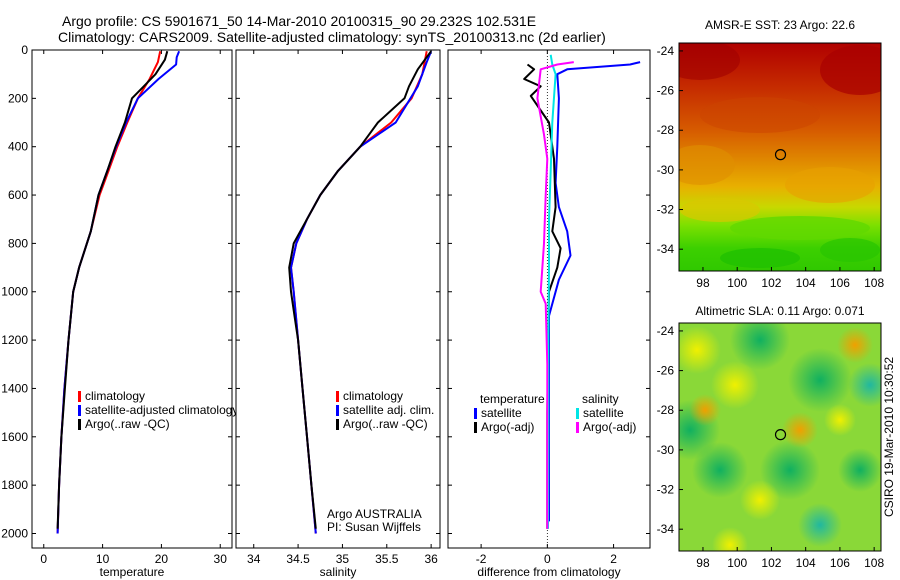 The image size is (900, 580). Describe the element at coordinates (132, 572) in the screenshot. I see `x-axis-label: temperature` at that location.